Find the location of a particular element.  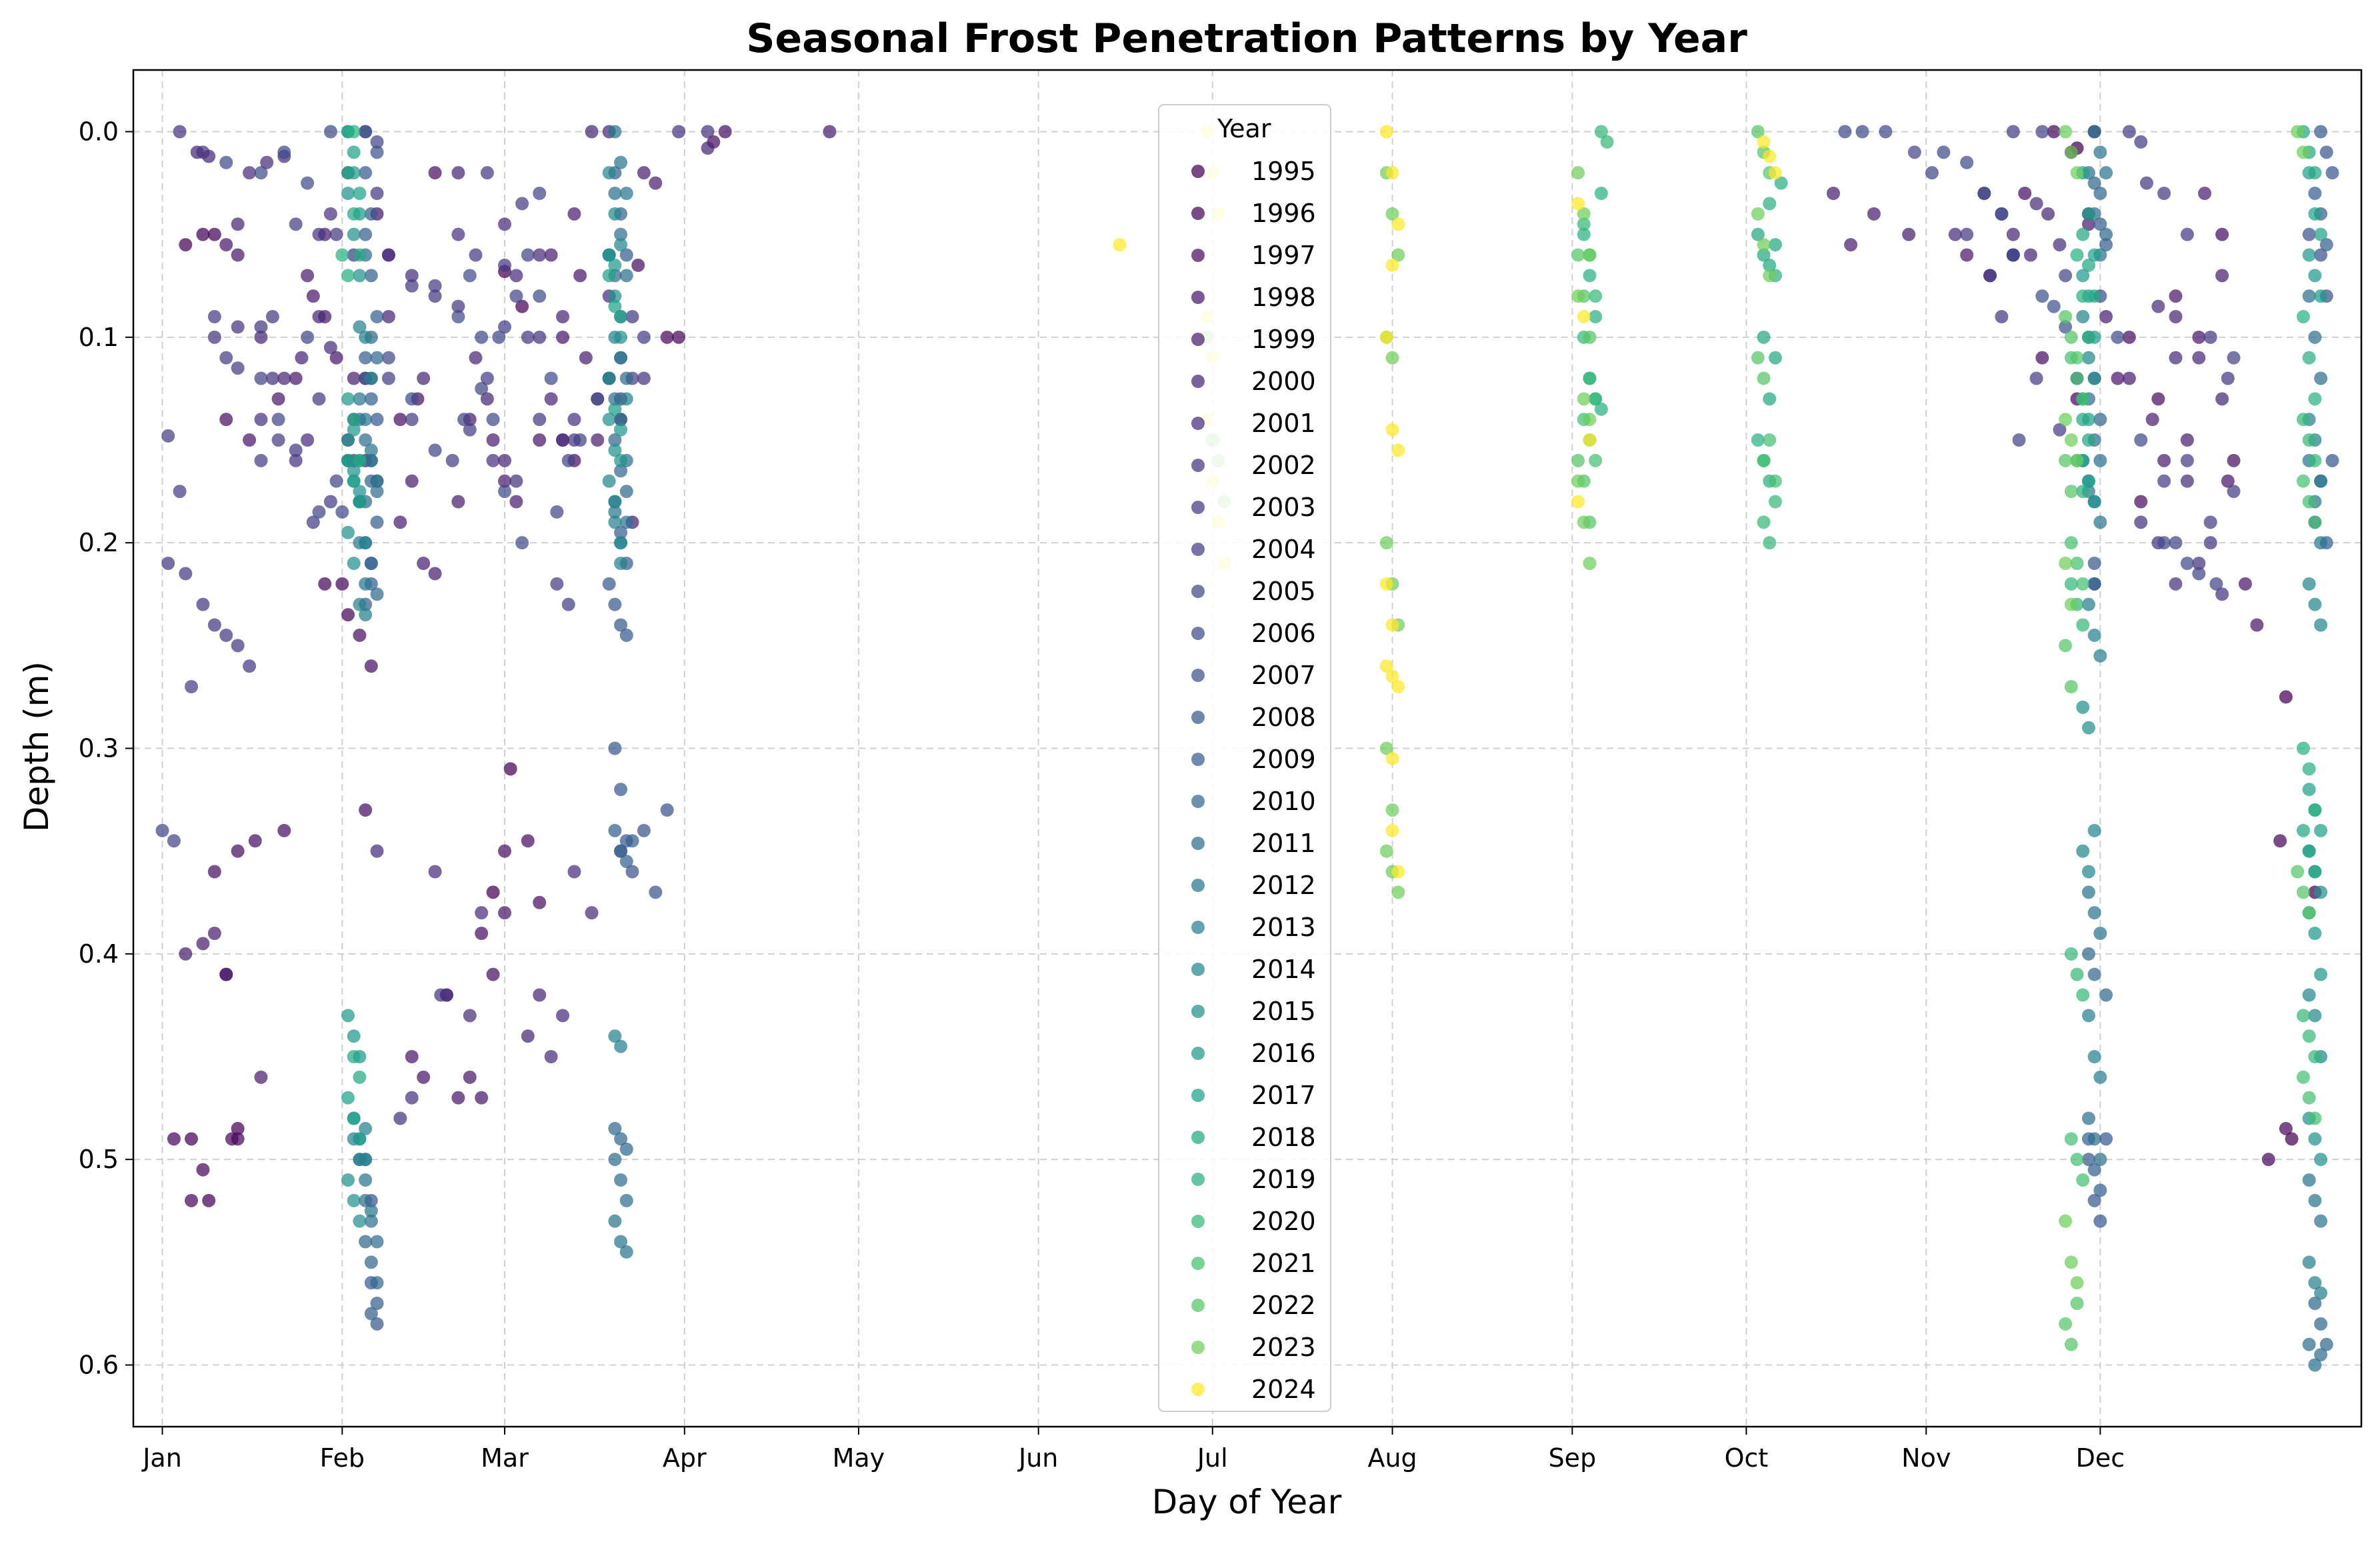

legend-label: 2020 is located at coordinates (1283, 1221).